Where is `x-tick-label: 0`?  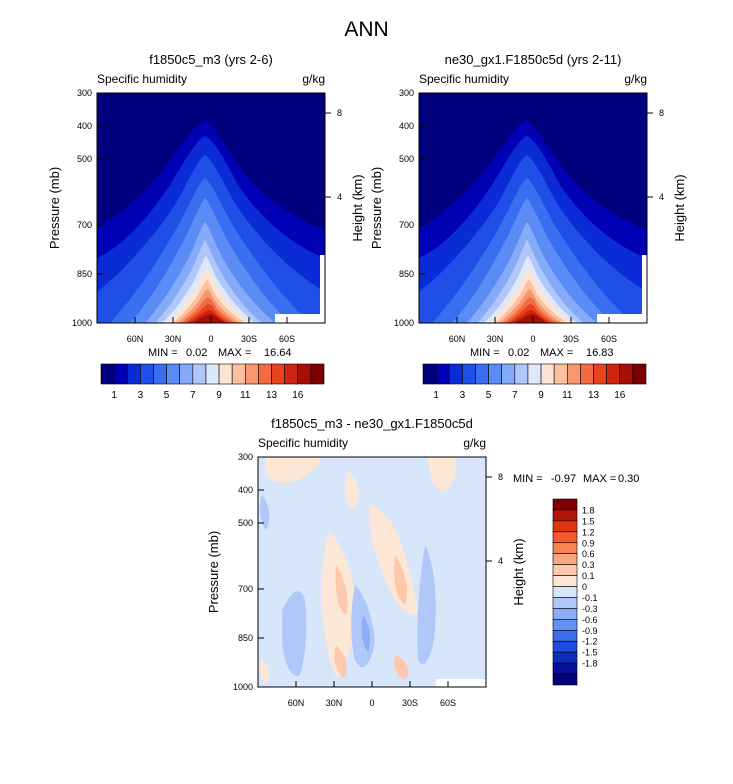 x-tick-label: 0 is located at coordinates (210, 339).